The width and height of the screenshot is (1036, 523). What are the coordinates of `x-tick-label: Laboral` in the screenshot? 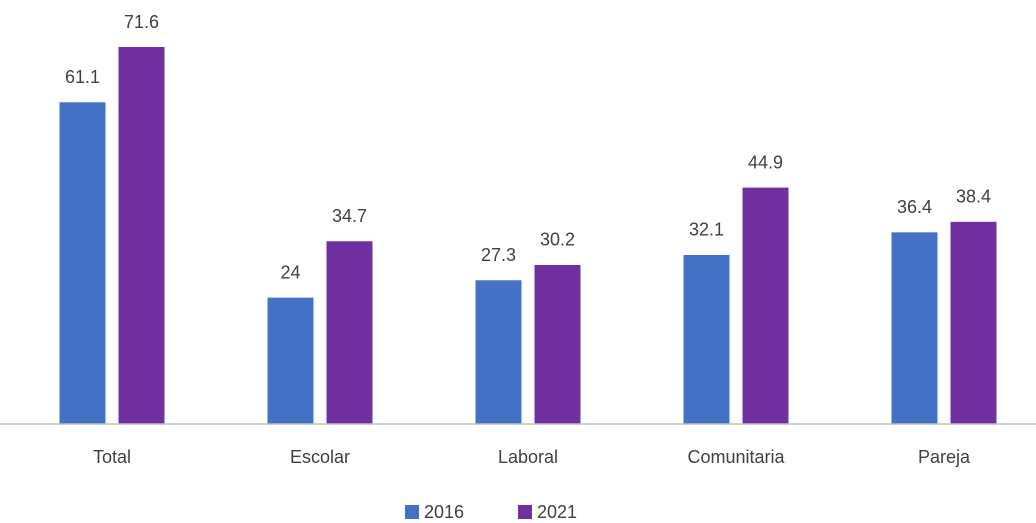 It's located at (528, 457).